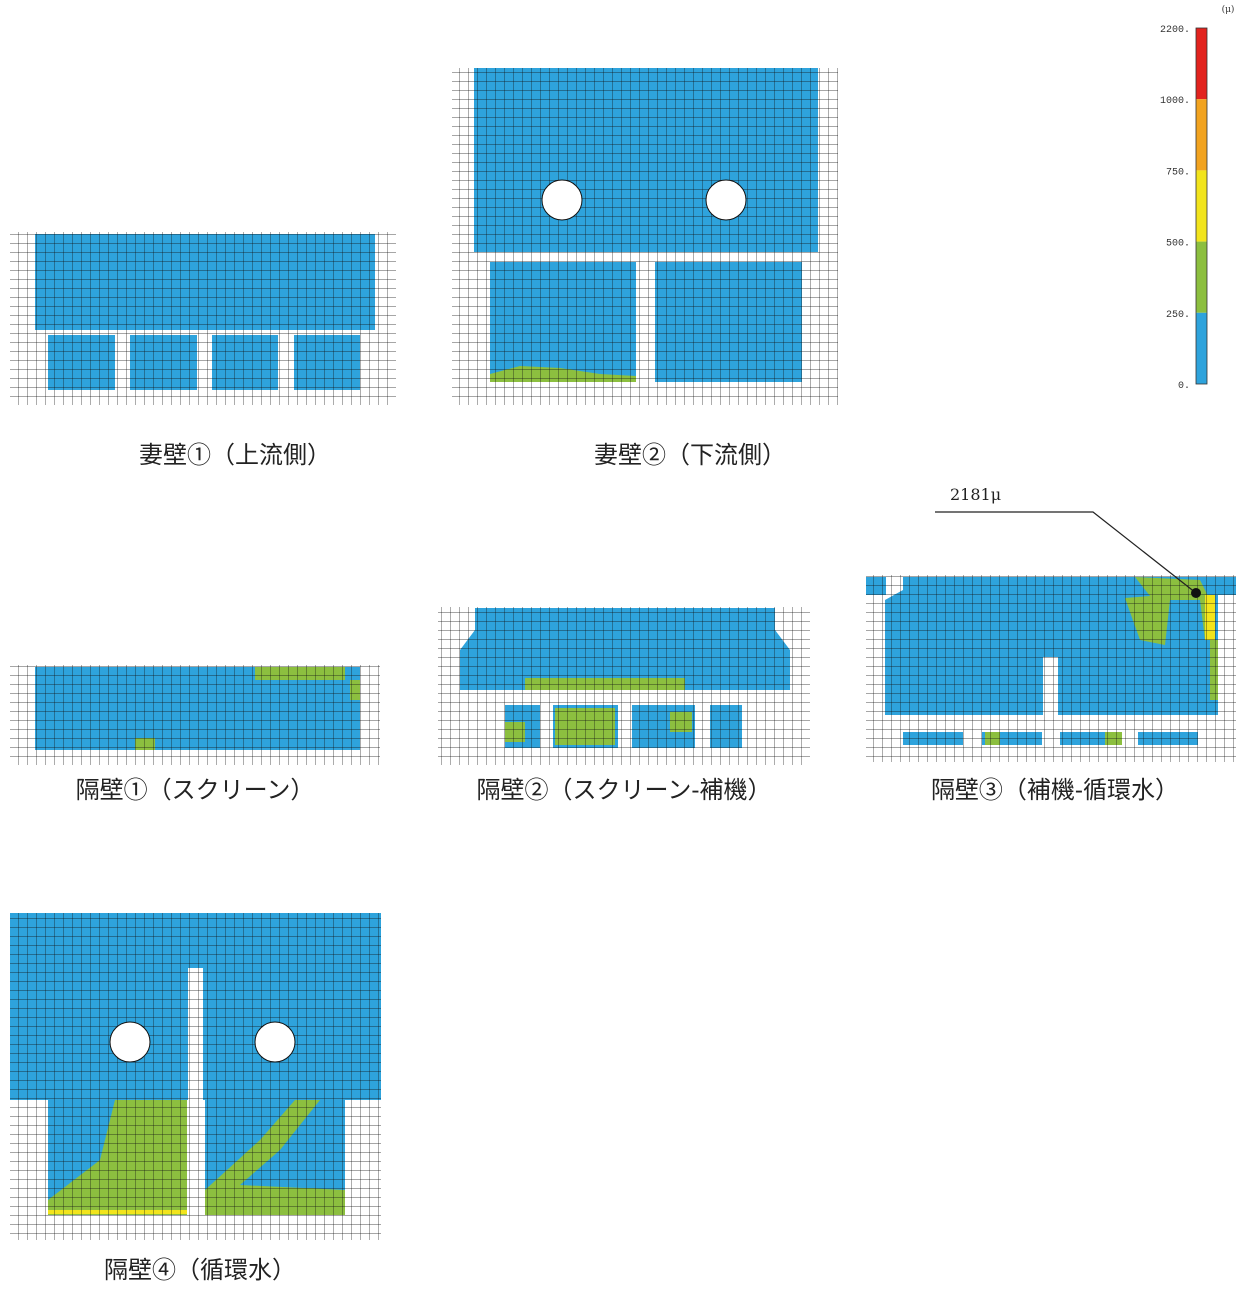 This screenshot has height=1289, width=1256. I want to click on leader-line, so click(1066, 552).